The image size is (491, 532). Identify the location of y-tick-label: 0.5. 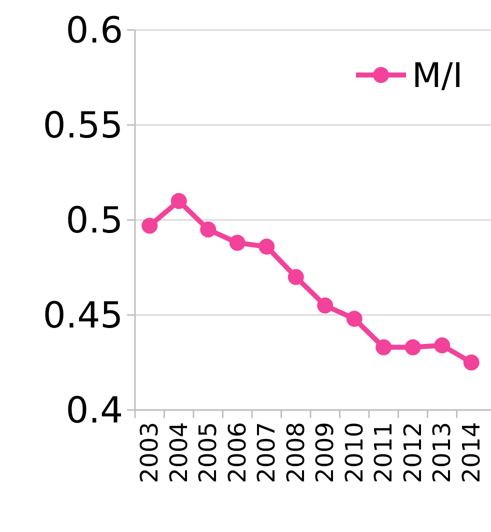
(94, 221).